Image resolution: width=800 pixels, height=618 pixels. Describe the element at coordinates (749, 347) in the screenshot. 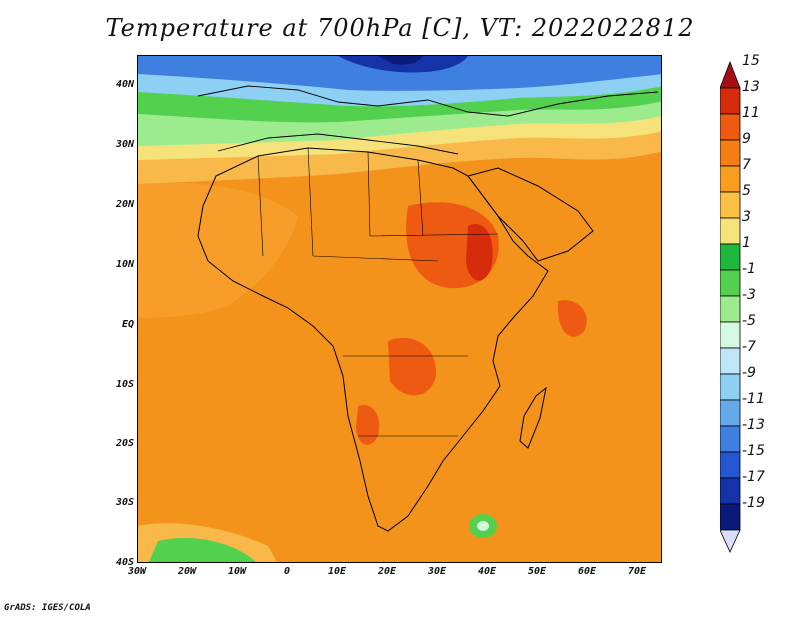

I see `colorbar-label: -7` at that location.